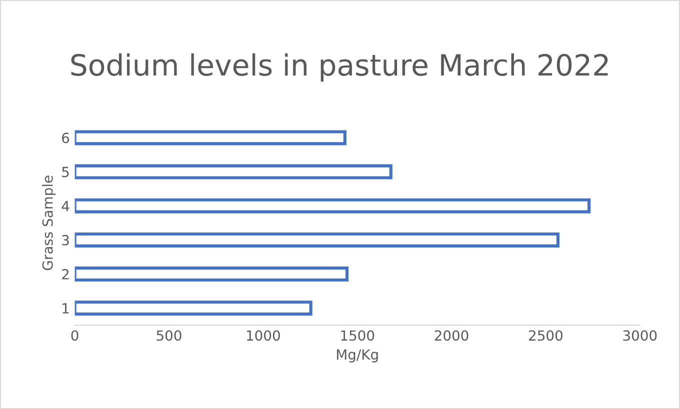 The height and width of the screenshot is (409, 680). Describe the element at coordinates (49, 223) in the screenshot. I see `y-axis-title: Grass Sample` at that location.